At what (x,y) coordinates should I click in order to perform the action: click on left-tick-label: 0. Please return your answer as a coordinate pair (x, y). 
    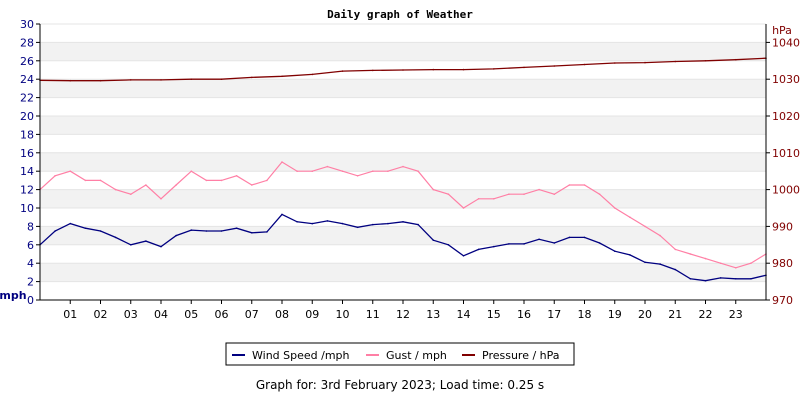
    Looking at the image, I should click on (30, 300).